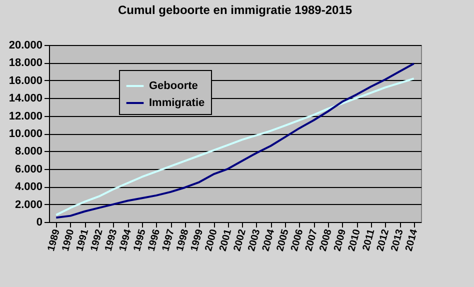 The width and height of the screenshot is (474, 287). Describe the element at coordinates (97, 240) in the screenshot. I see `x-tick-label: 1992` at that location.